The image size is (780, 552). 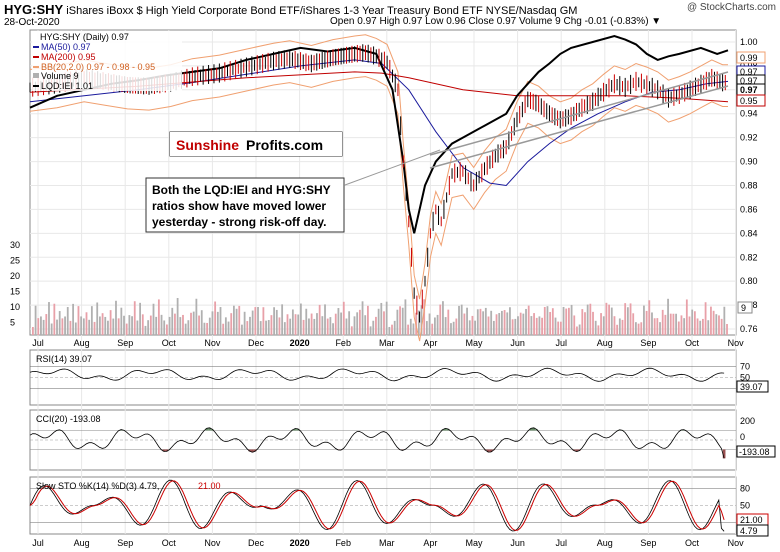 What do you see at coordinates (648, 343) in the screenshot?
I see `month-label: Sep` at bounding box center [648, 343].